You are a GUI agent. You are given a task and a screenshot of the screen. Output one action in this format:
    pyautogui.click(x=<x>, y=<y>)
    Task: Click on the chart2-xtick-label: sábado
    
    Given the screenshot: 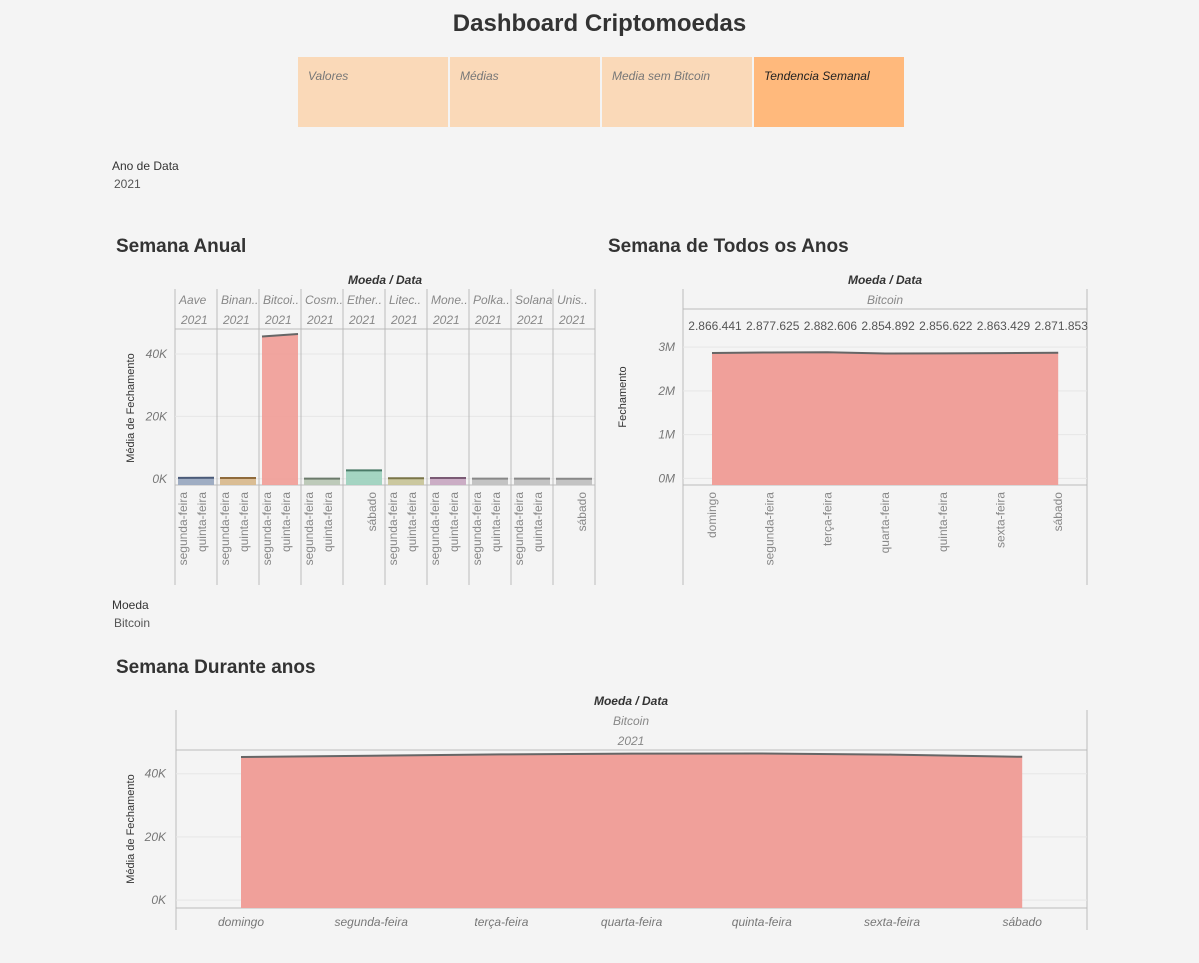 What is the action you would take?
    pyautogui.click(x=1058, y=512)
    